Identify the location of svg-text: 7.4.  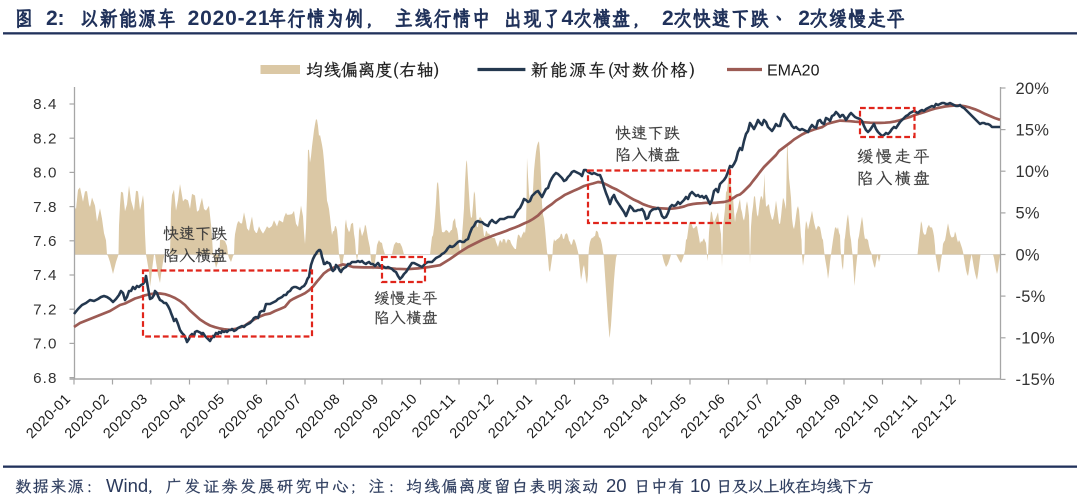
(45, 275).